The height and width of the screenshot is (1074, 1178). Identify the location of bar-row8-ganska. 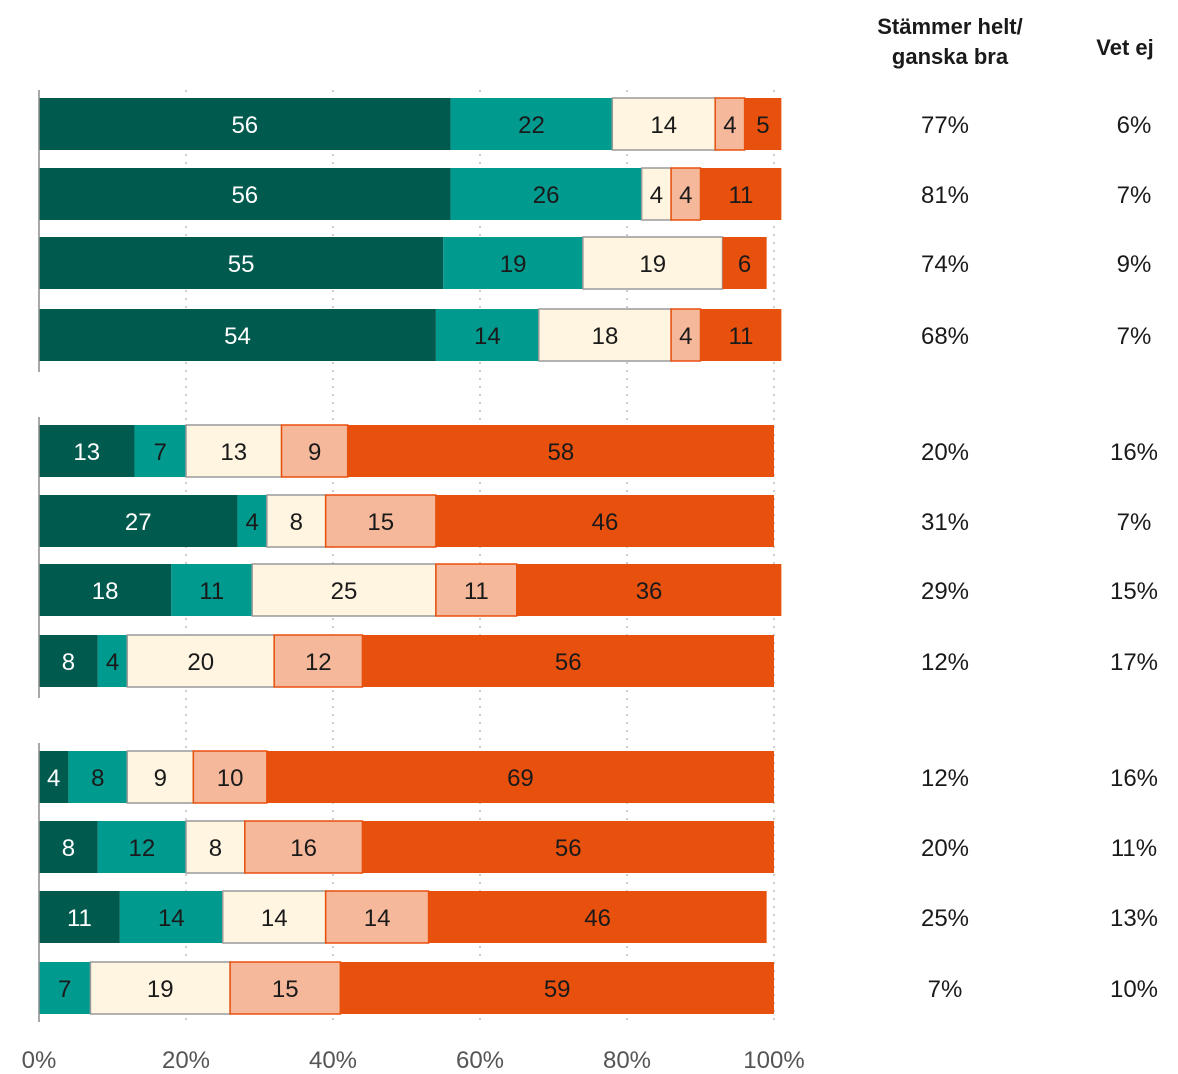
(112, 661).